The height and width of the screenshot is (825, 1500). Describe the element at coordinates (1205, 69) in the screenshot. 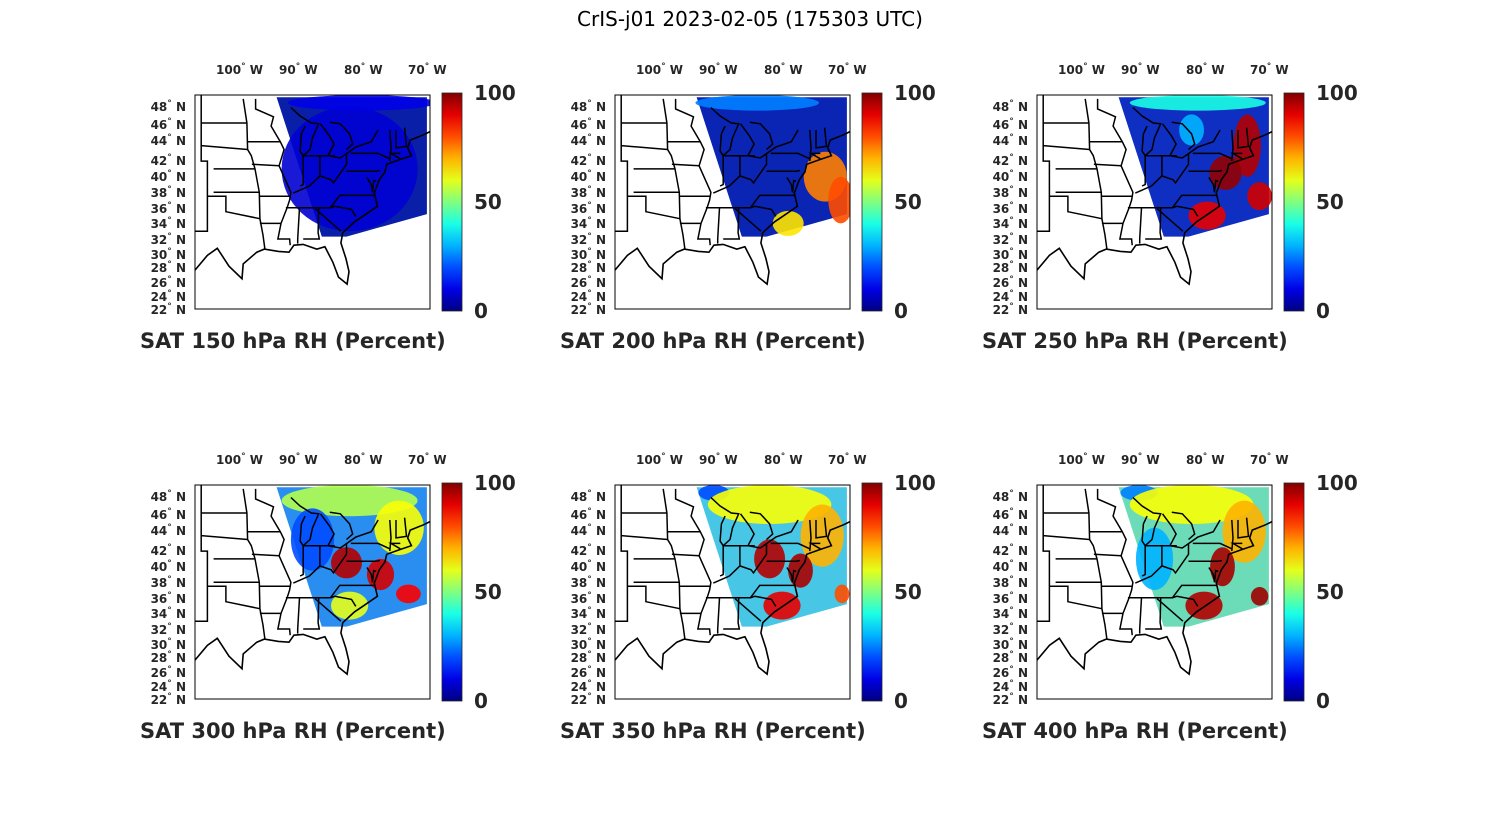

I see `lon-tick-label: 80° W` at that location.